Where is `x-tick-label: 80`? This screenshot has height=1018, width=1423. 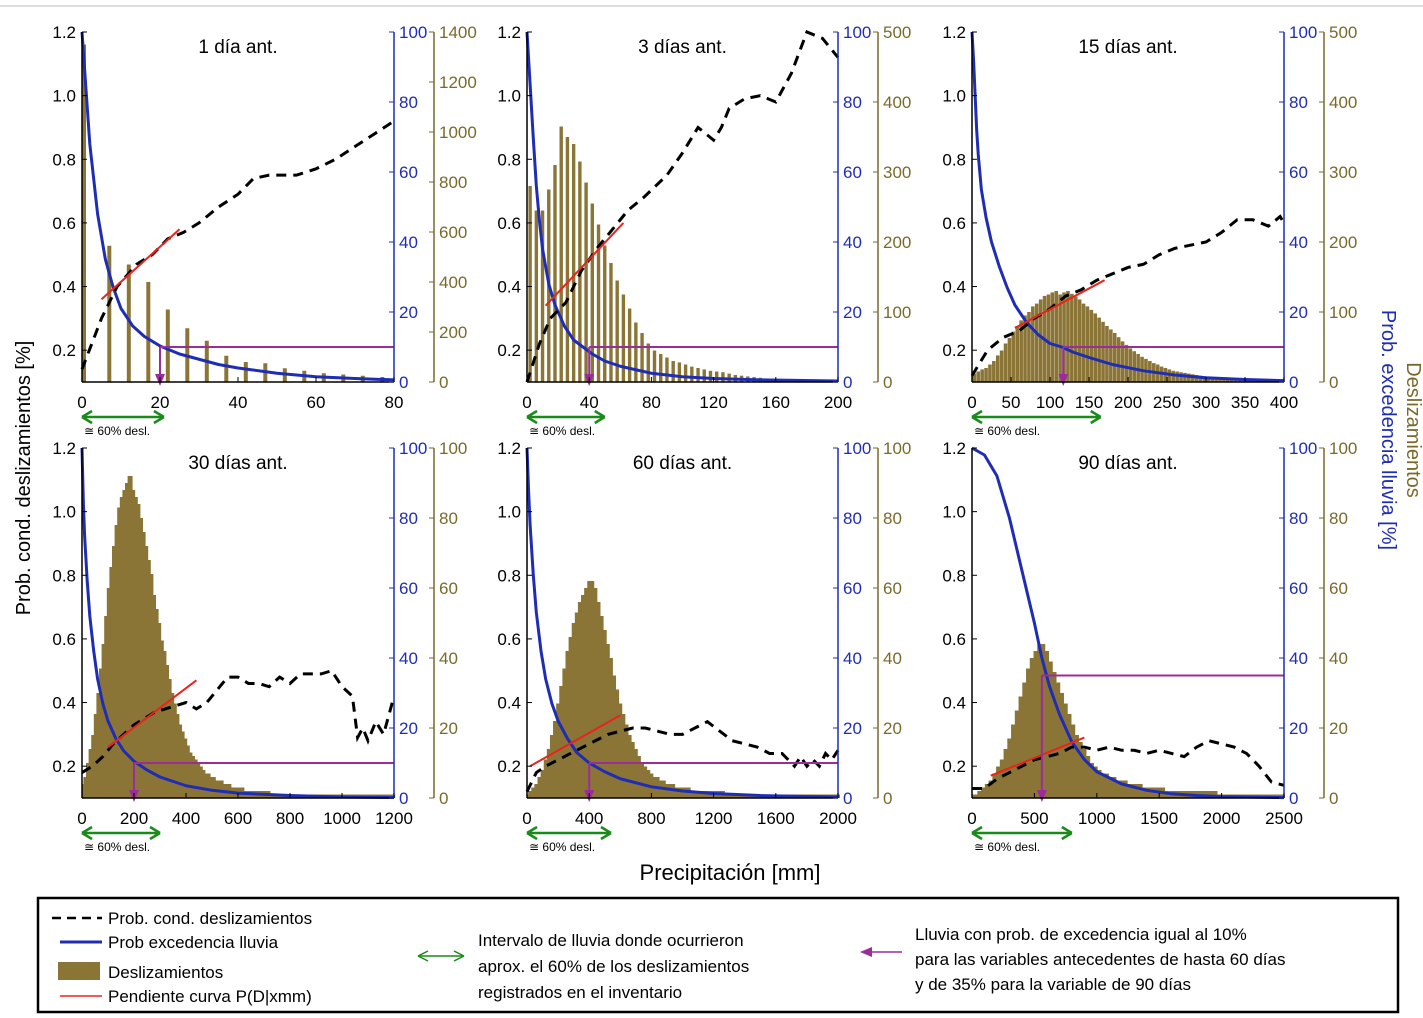
x-tick-label: 80 is located at coordinates (651, 402).